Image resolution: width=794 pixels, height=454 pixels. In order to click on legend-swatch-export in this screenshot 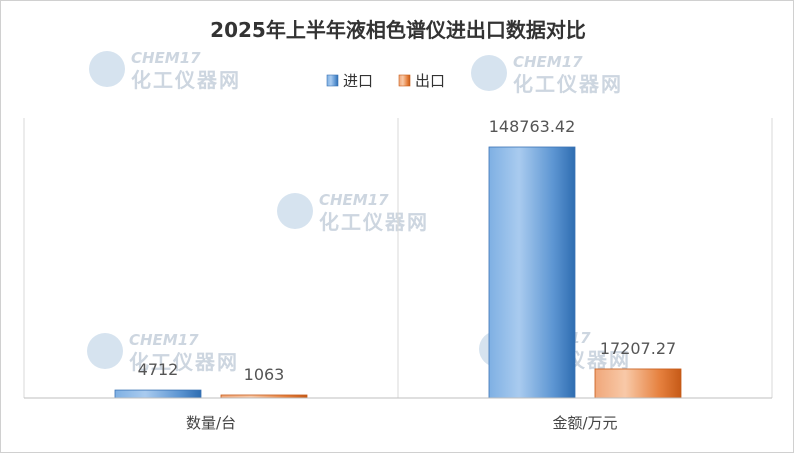, I will do `click(404, 80)`.